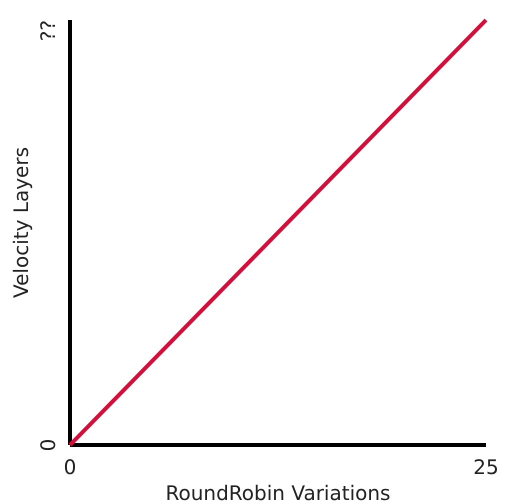 The height and width of the screenshot is (504, 506). What do you see at coordinates (21, 222) in the screenshot?
I see `y-axis-title: Velocity Layers` at bounding box center [21, 222].